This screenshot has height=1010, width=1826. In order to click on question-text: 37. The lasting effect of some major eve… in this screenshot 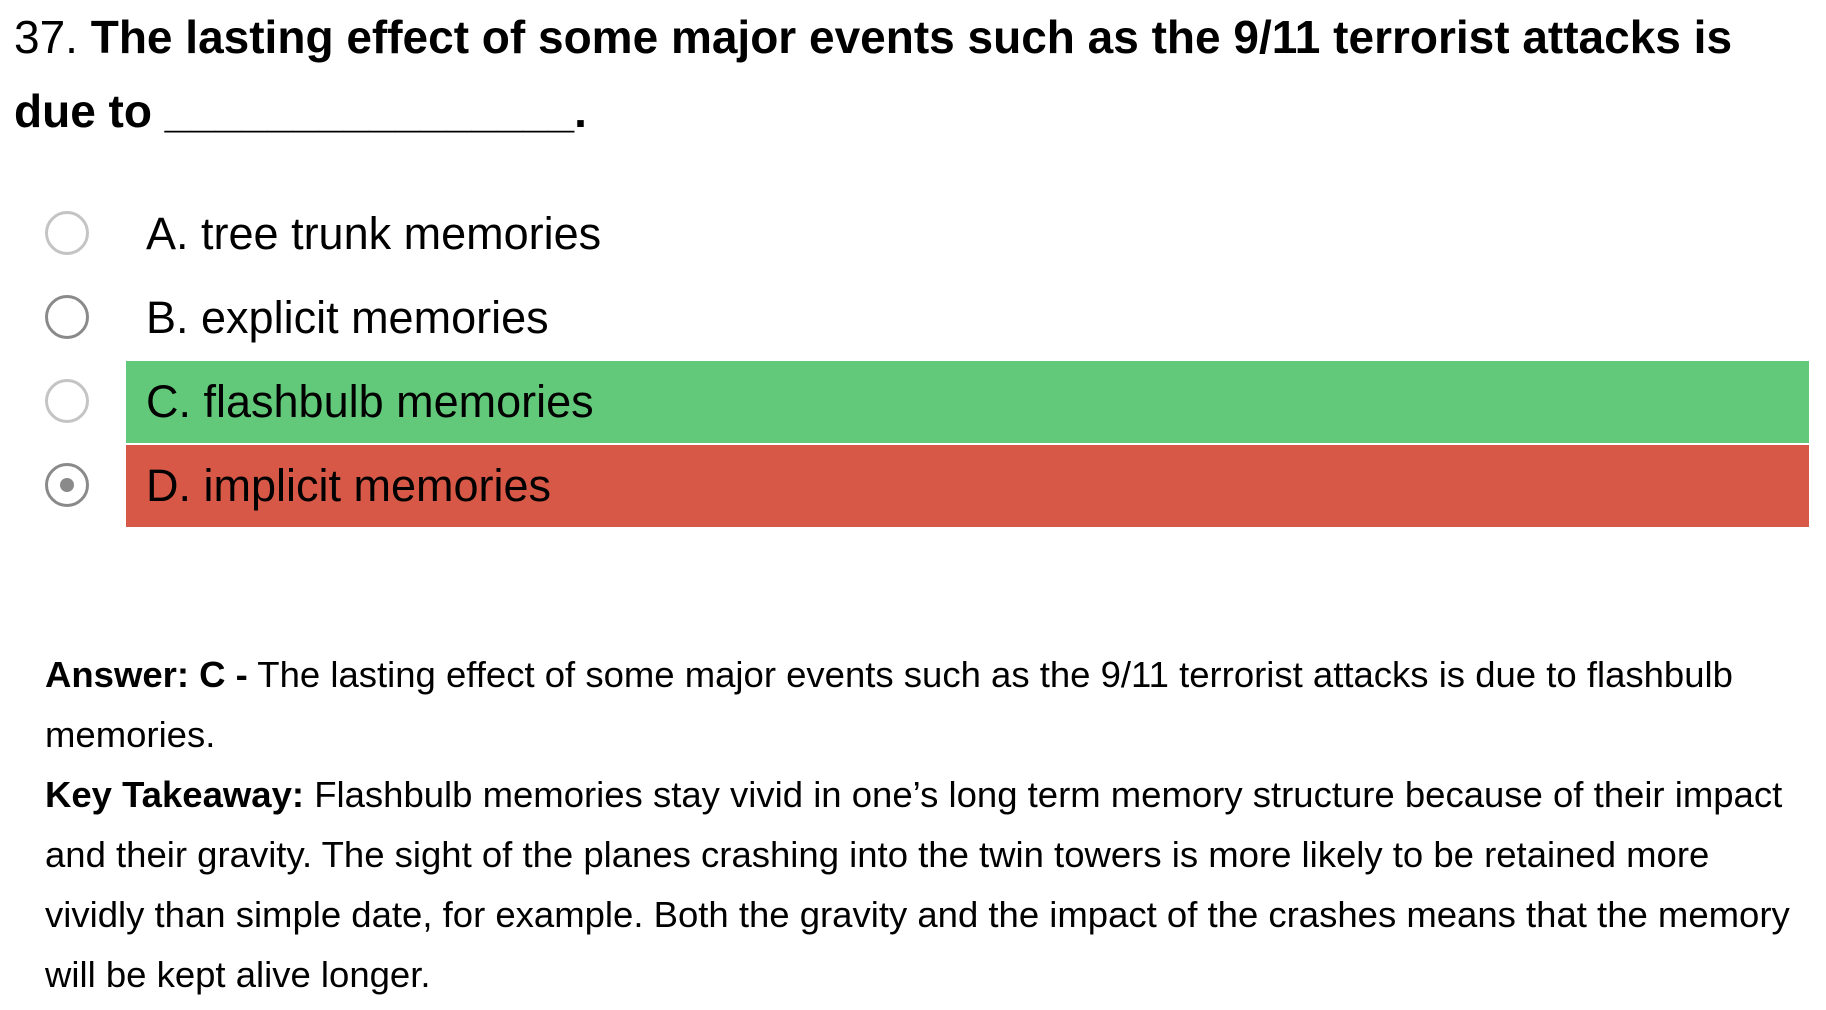, I will do `click(914, 74)`.